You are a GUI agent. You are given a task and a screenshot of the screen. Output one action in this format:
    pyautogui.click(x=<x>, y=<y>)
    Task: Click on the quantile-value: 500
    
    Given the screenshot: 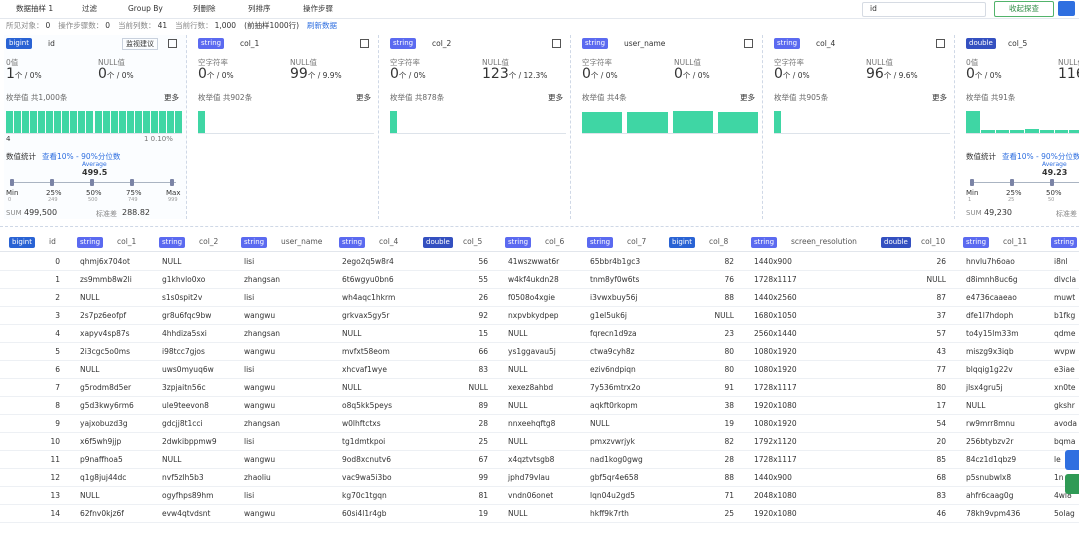 What is the action you would take?
    pyautogui.click(x=93, y=200)
    